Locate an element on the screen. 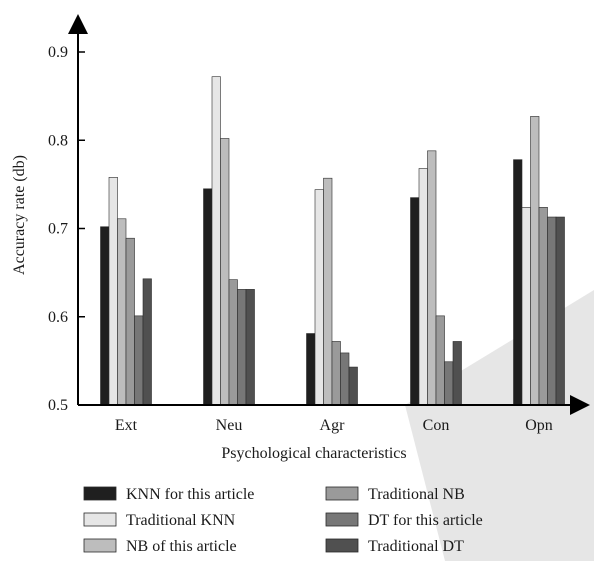 Image resolution: width=594 pixels, height=561 pixels. y-tick-label: 0.7 is located at coordinates (58, 229).